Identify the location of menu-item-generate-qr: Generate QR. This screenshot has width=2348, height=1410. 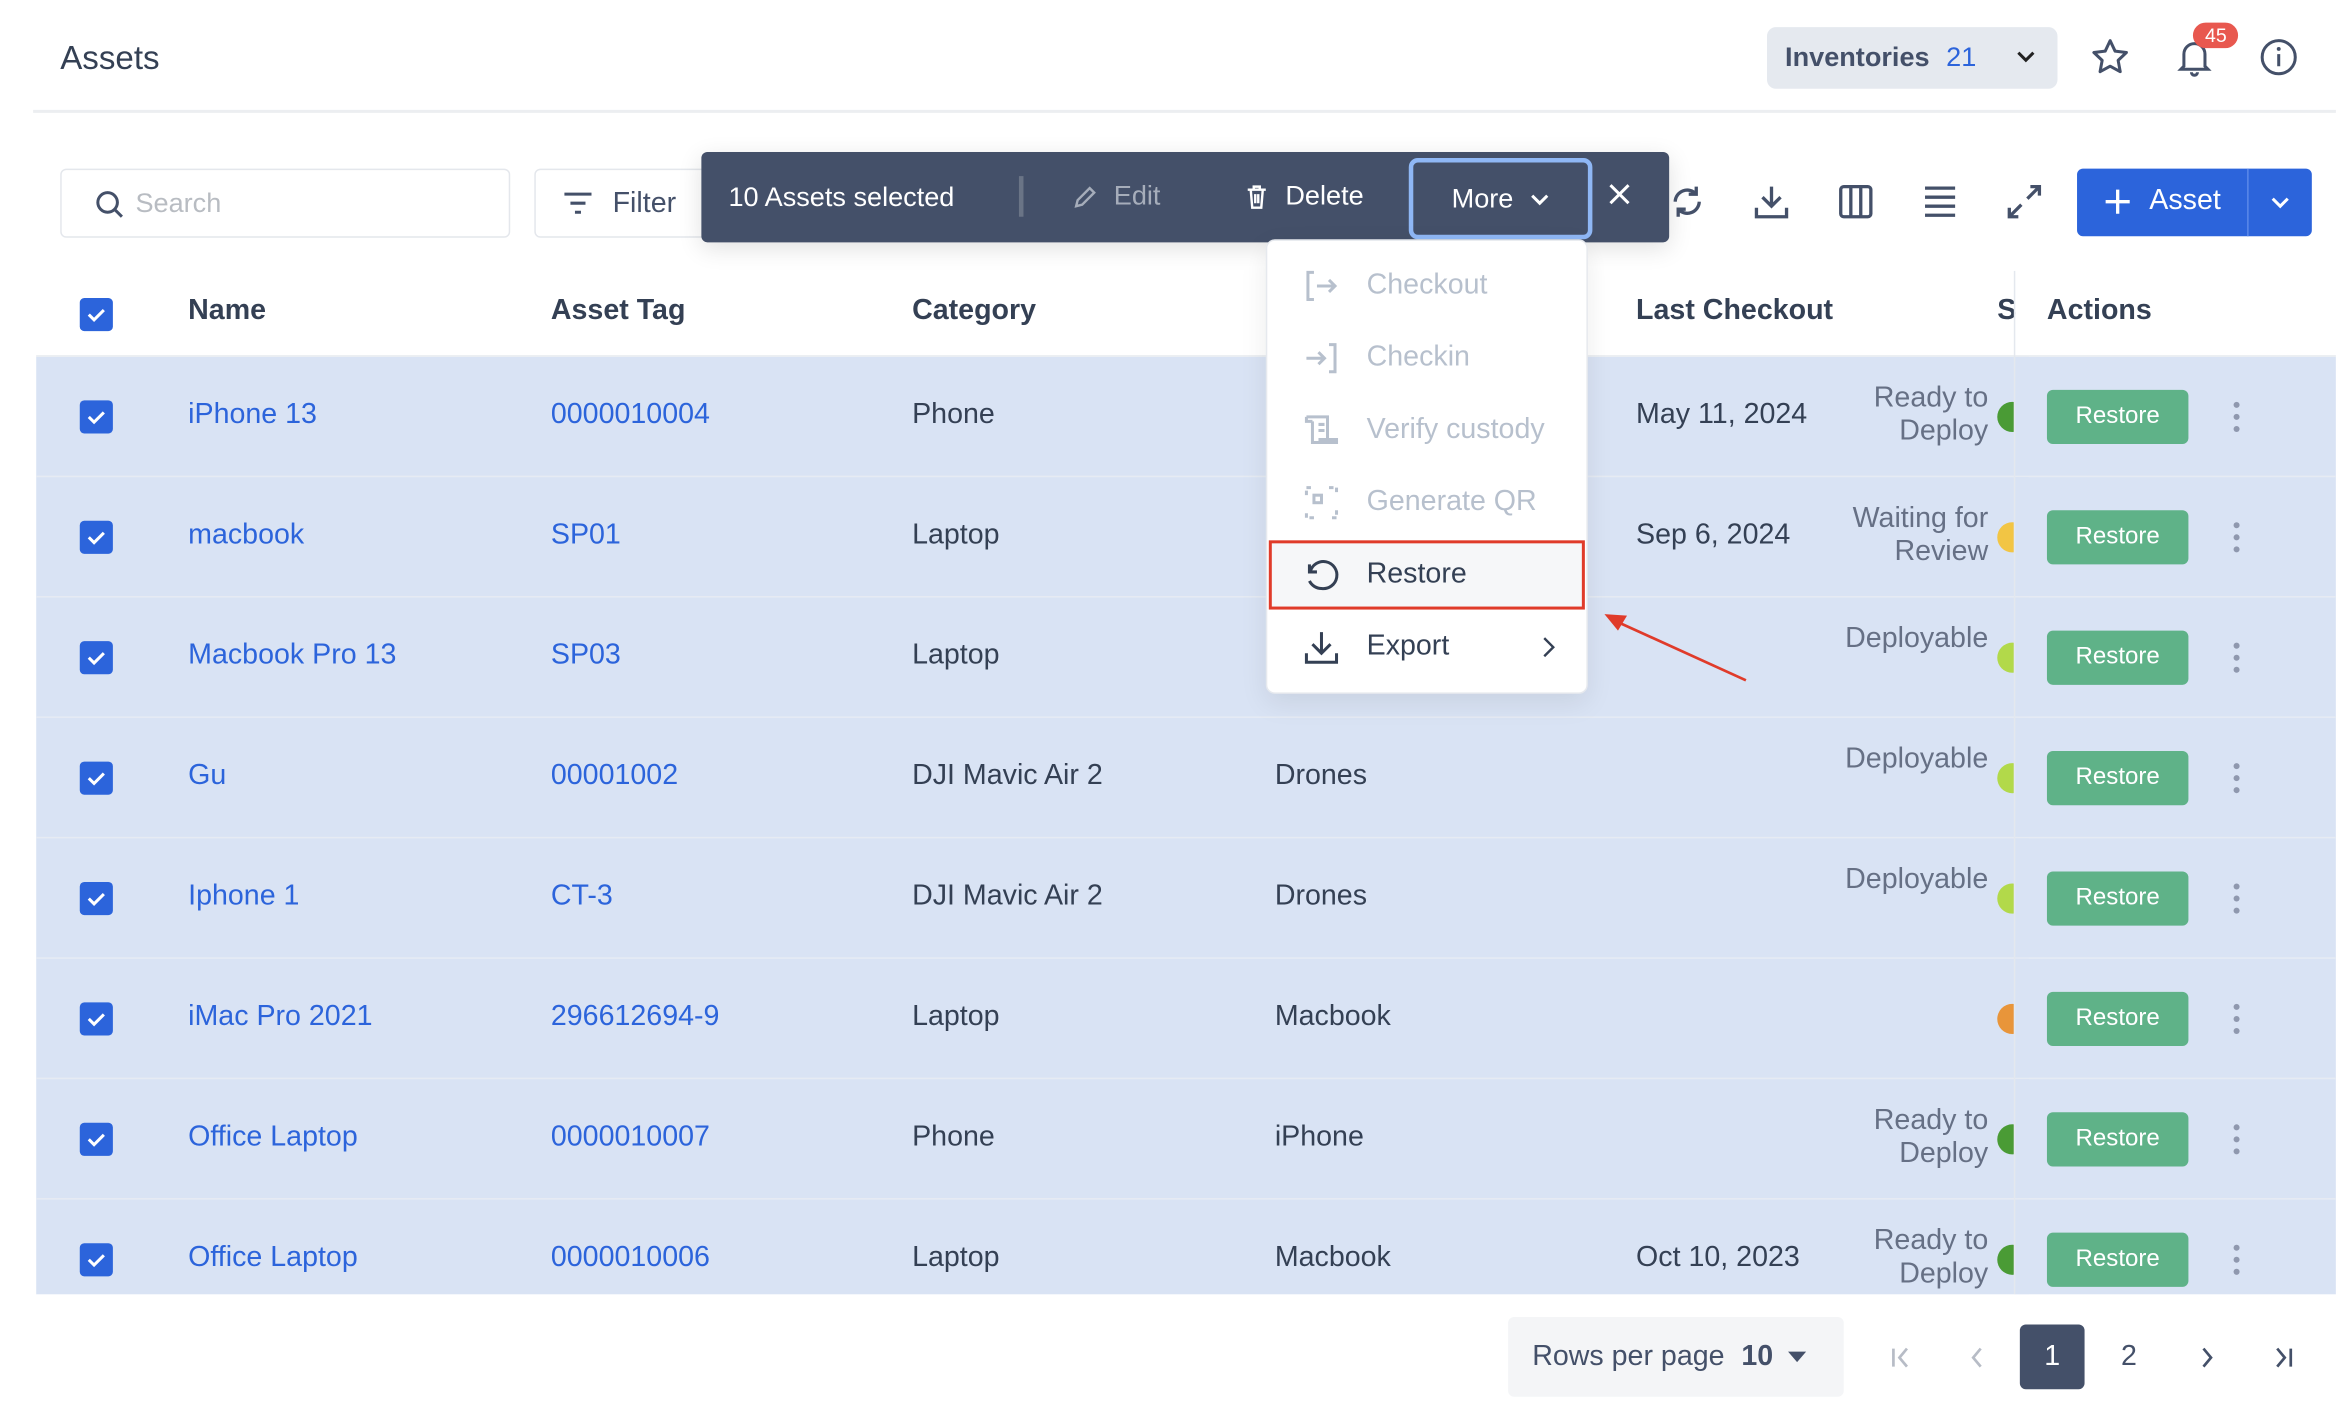
(1426, 503).